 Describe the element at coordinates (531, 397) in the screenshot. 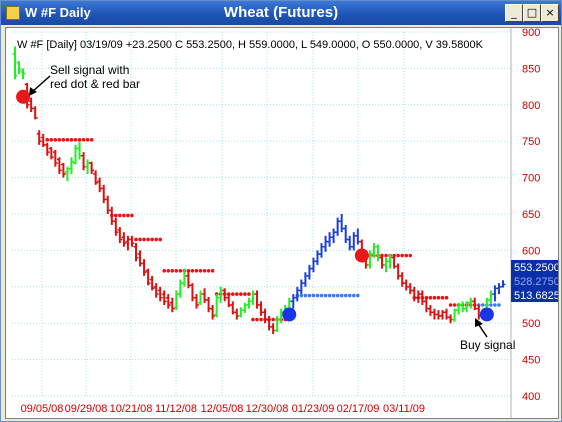

I see `y-tick-label: 400` at that location.